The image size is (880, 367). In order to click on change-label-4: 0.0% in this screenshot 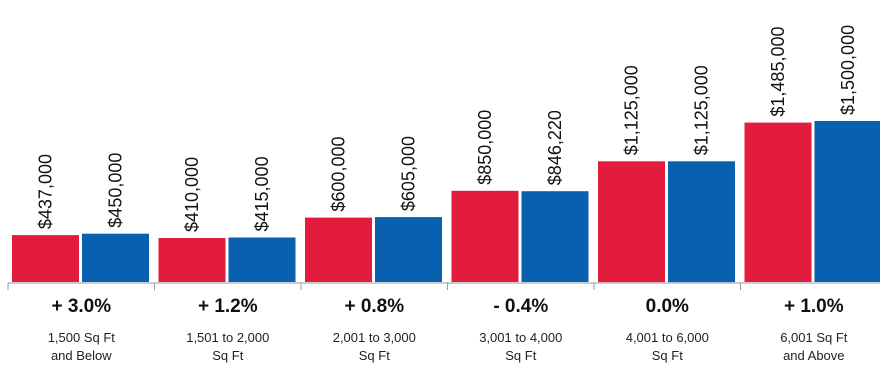, I will do `click(667, 306)`.